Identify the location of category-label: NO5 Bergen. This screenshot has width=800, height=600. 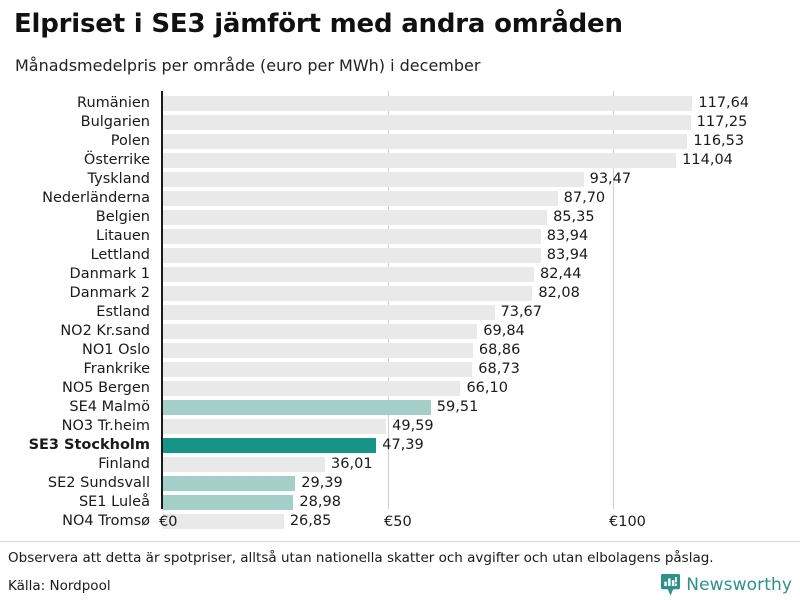
(106, 388).